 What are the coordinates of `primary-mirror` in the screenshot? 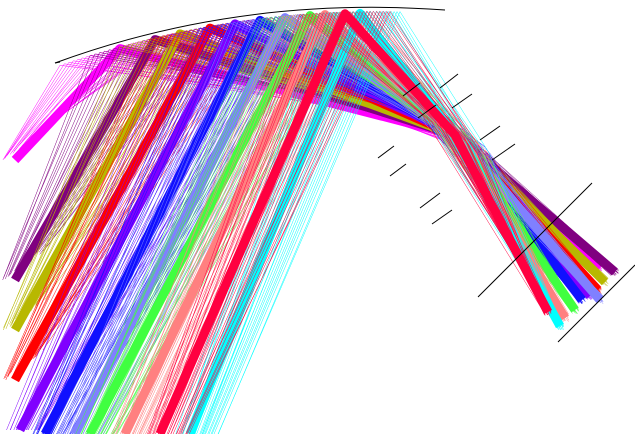 It's located at (250, 35).